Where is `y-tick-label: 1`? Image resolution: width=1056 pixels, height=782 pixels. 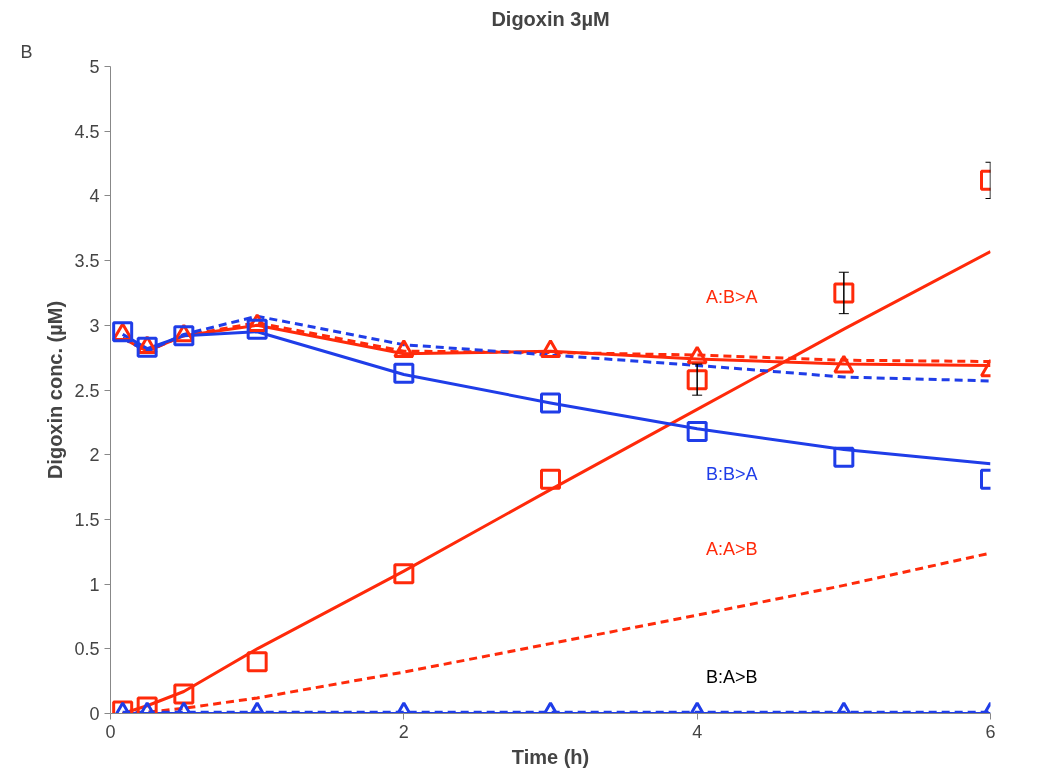
y-tick-label: 1 is located at coordinates (94, 584).